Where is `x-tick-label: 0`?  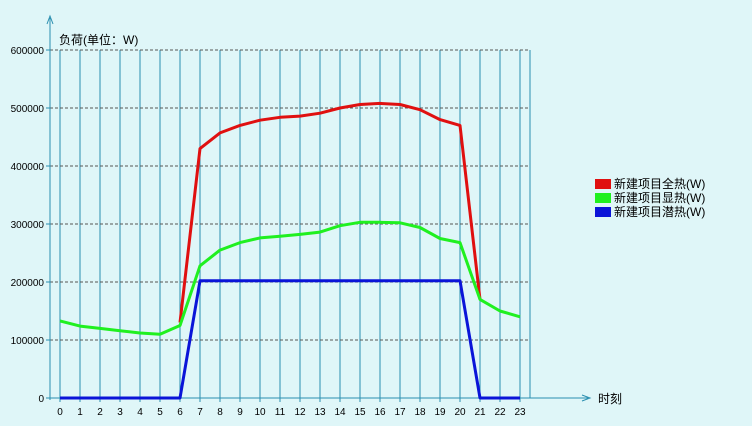
x-tick-label: 0 is located at coordinates (60, 412).